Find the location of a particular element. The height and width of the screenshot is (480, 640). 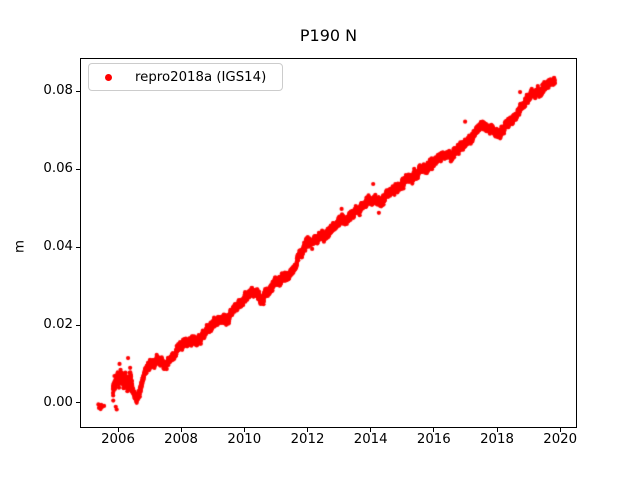

y-tick-label: 0.02 is located at coordinates (58, 324).